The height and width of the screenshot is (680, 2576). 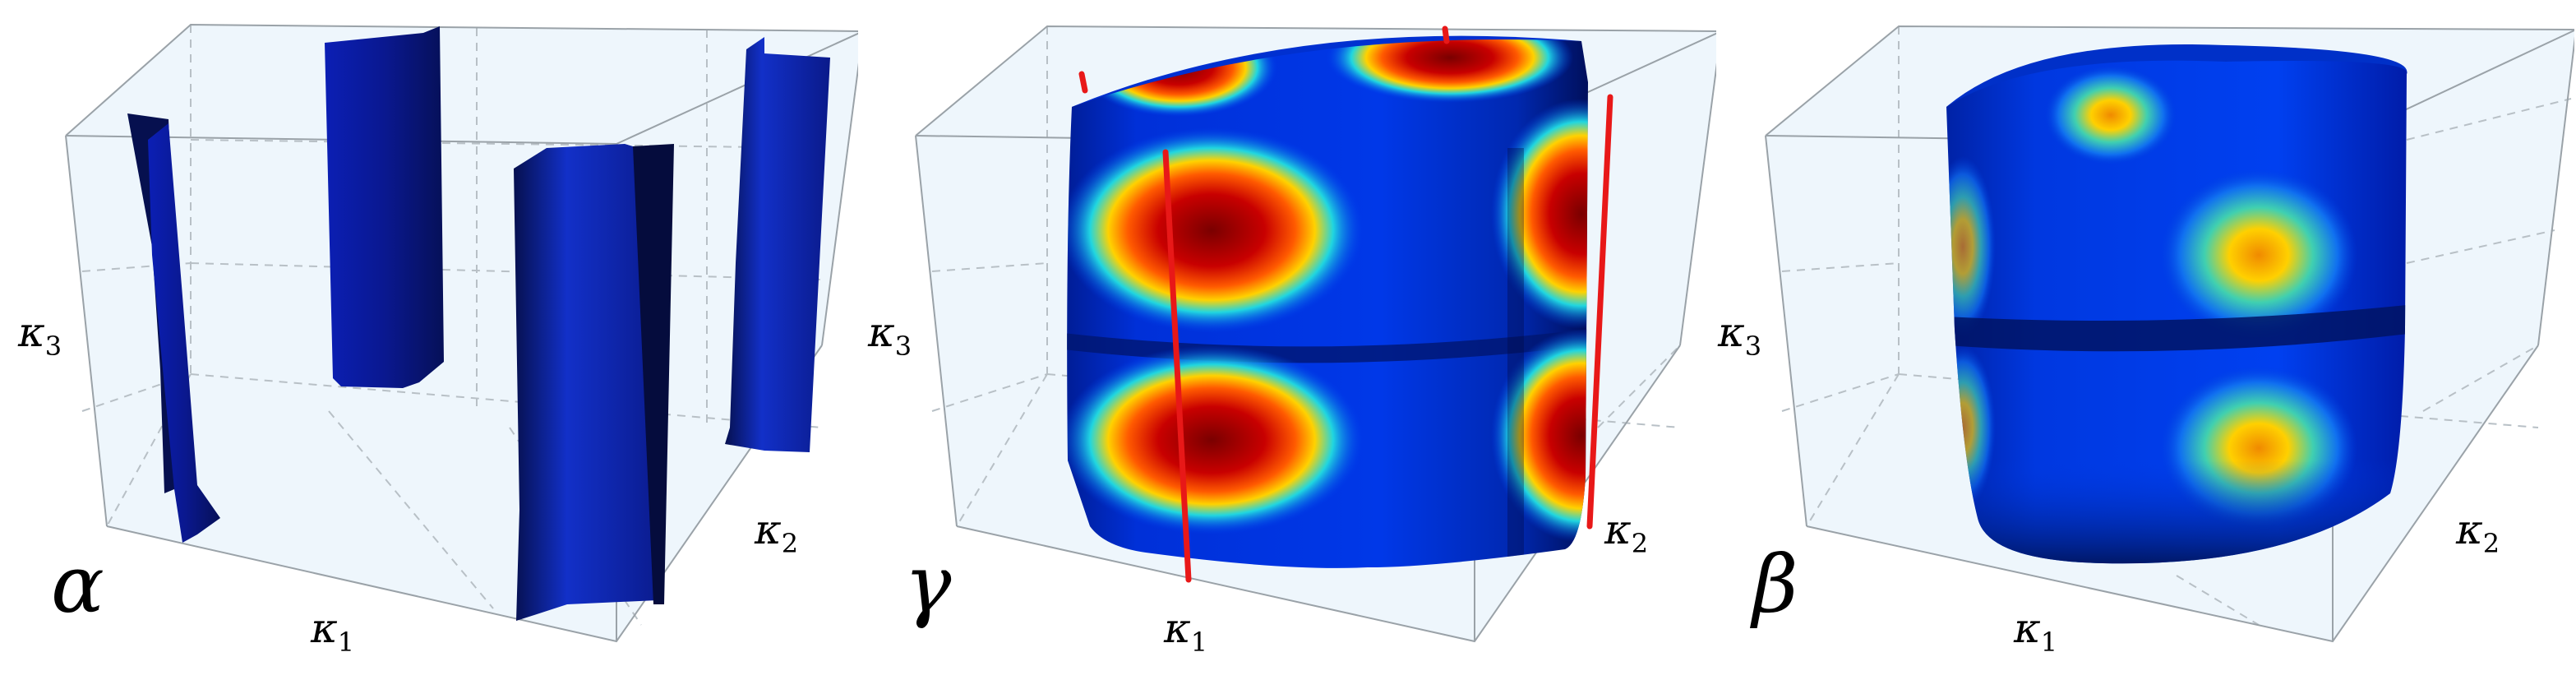 I want to click on alpha-sheet-right, so click(x=778, y=244).